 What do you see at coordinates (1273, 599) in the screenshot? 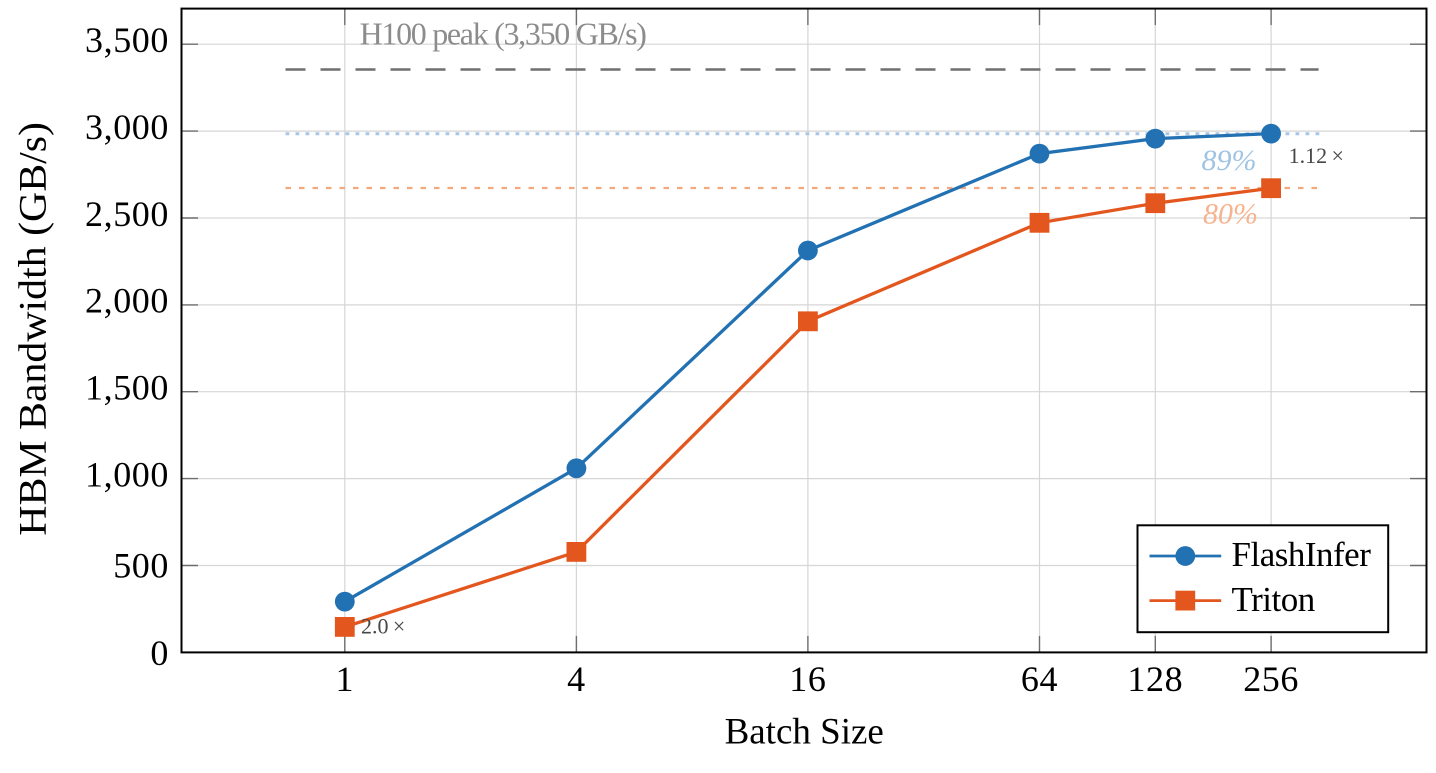
I see `svg-text: Triton` at bounding box center [1273, 599].